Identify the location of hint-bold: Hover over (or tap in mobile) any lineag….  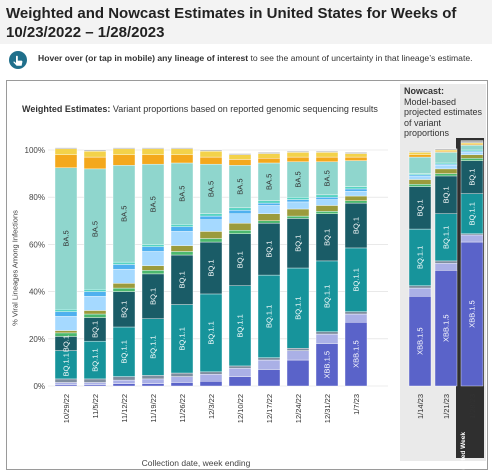
(143, 58).